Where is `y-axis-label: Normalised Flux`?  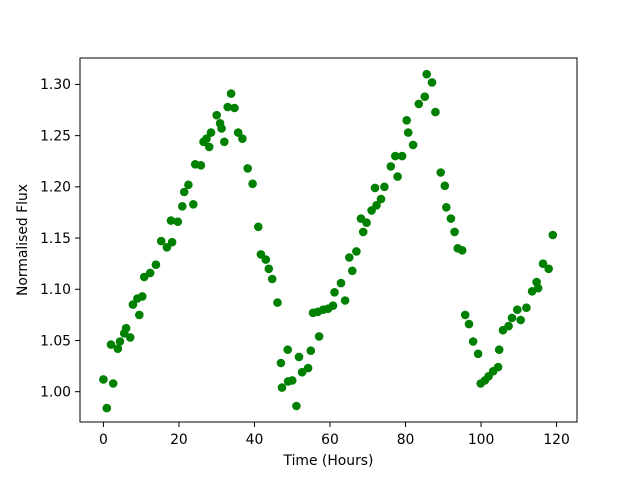
y-axis-label: Normalised Flux is located at coordinates (23, 240).